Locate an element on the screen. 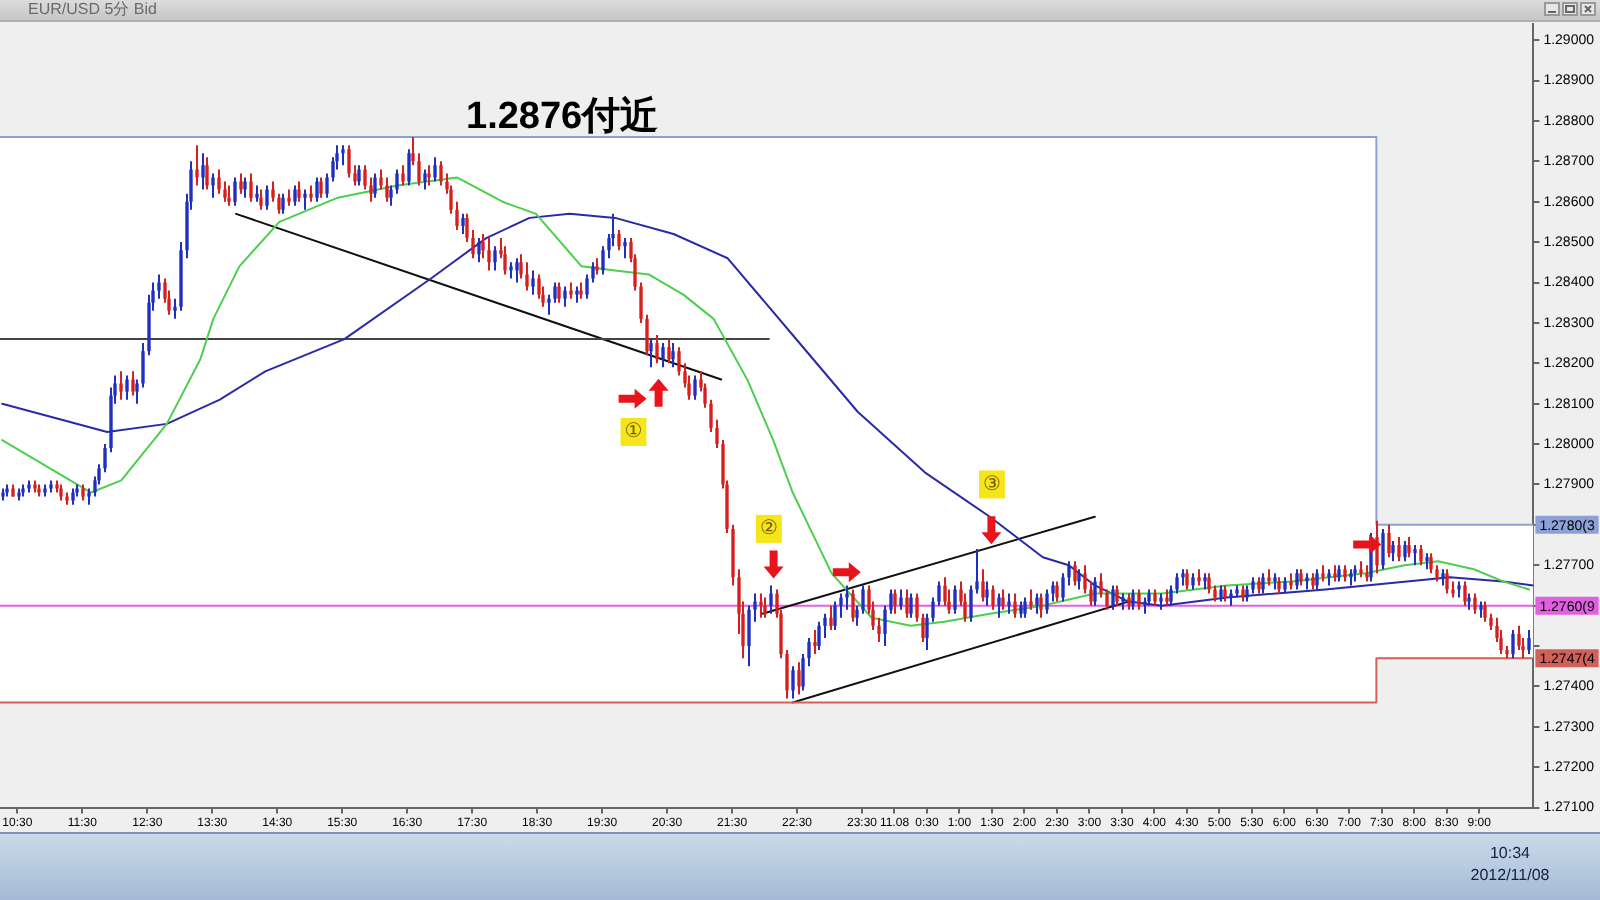  annotation: 1.2876付近 is located at coordinates (562, 118).